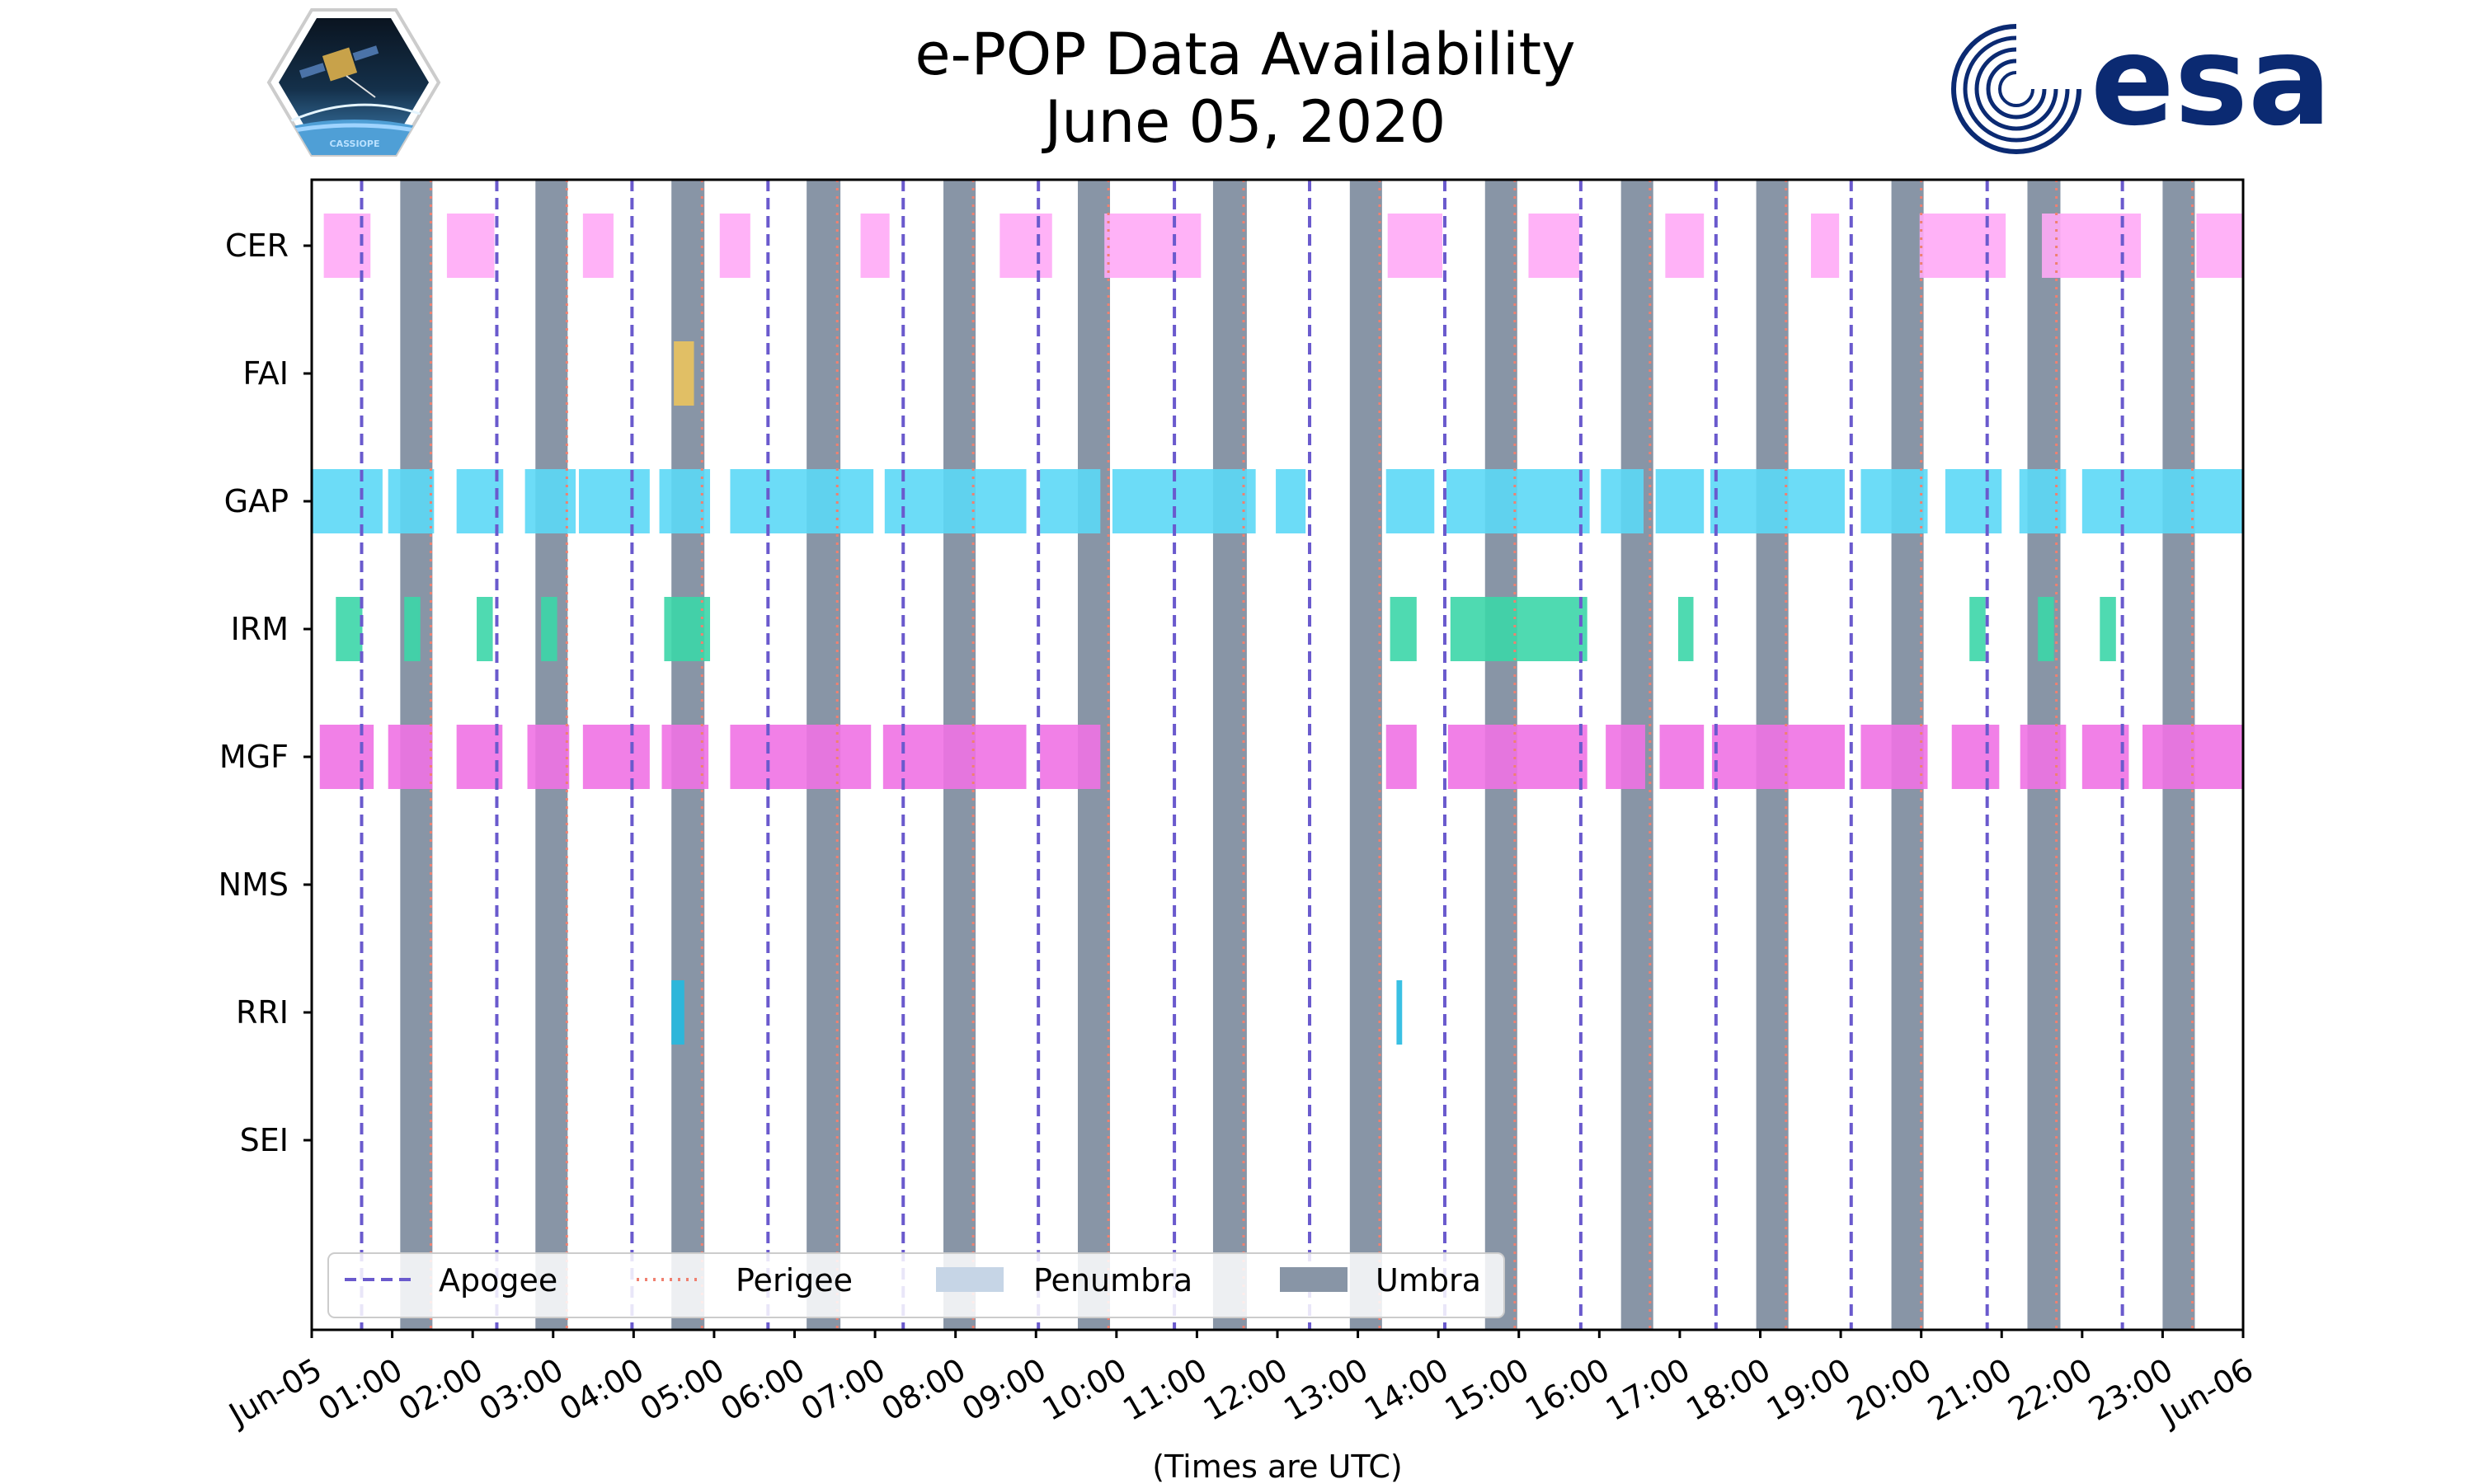 The width and height of the screenshot is (2474, 1484). I want to click on x-tick-label-7: 07:00, so click(843, 1389).